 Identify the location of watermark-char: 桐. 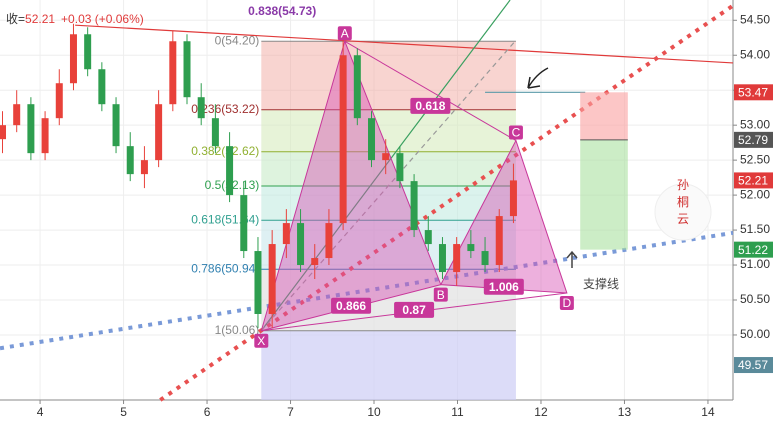
(683, 202).